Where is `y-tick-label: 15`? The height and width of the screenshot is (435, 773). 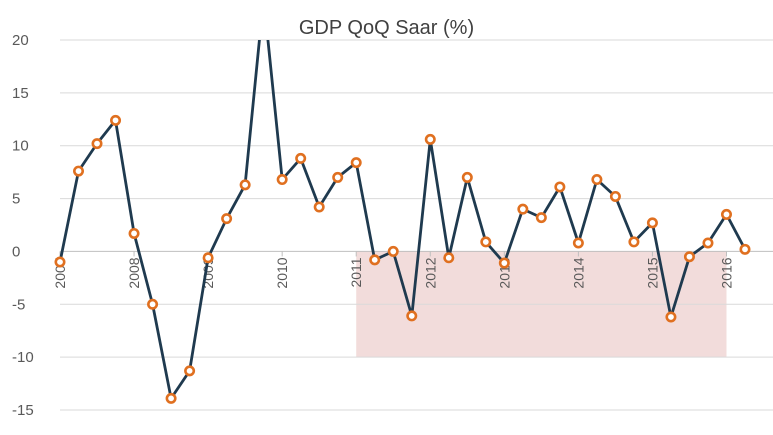 y-tick-label: 15 is located at coordinates (20, 93).